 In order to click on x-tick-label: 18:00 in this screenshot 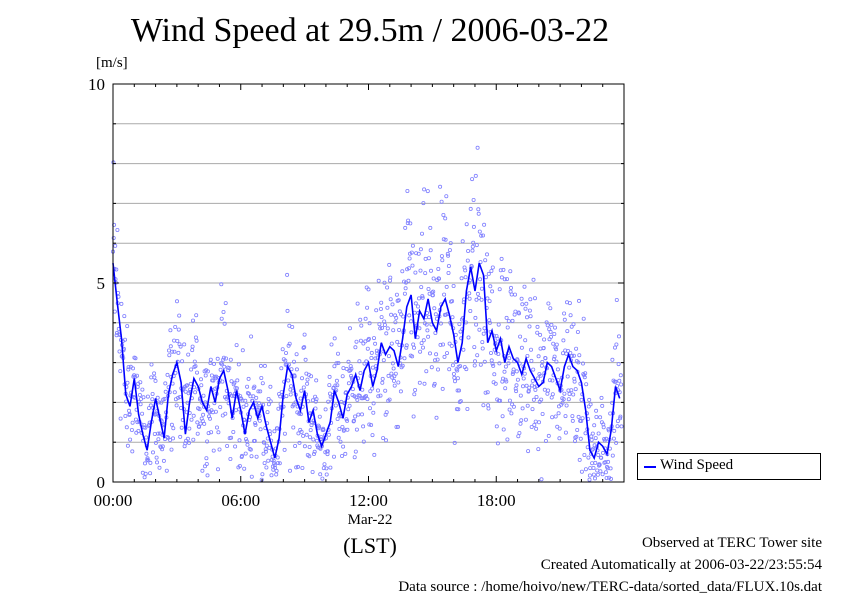, I will do `click(496, 500)`.